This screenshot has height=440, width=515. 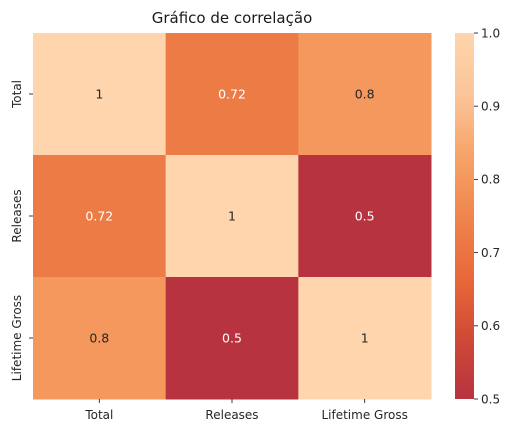 I want to click on y-axis: Total Releases Lifetime Gross, so click(x=21, y=230).